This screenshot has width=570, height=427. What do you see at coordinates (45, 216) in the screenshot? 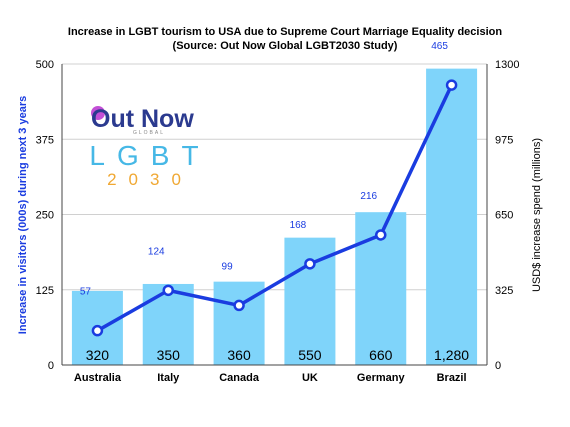
I see `y-tick-label: 250` at bounding box center [45, 216].